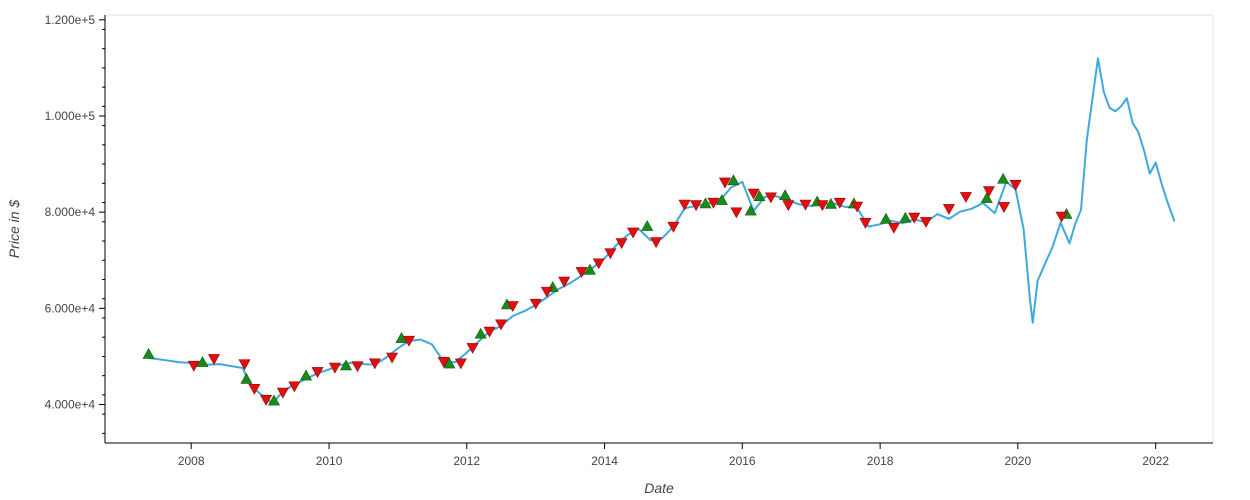 The height and width of the screenshot is (500, 1250). What do you see at coordinates (14, 229) in the screenshot?
I see `y-axis-title: Price in $` at bounding box center [14, 229].